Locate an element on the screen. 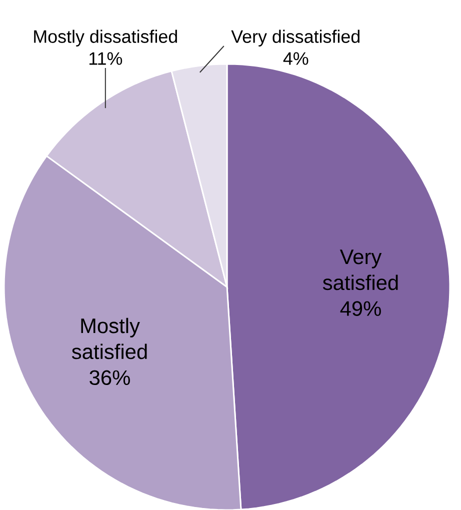 The height and width of the screenshot is (510, 461). data-label: 11% is located at coordinates (105, 58).